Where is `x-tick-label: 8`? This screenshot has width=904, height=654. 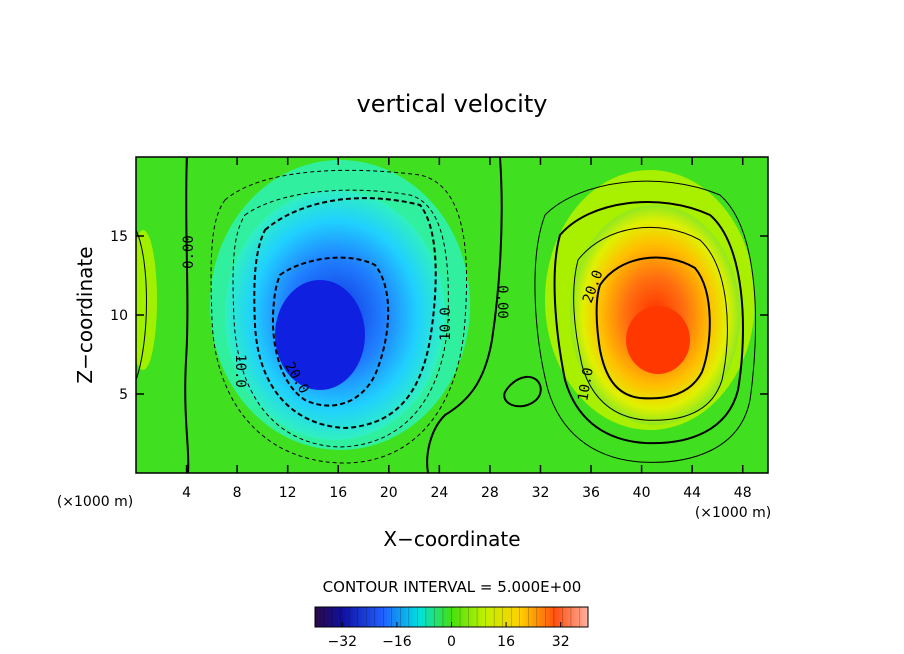
x-tick-label: 8 is located at coordinates (237, 493).